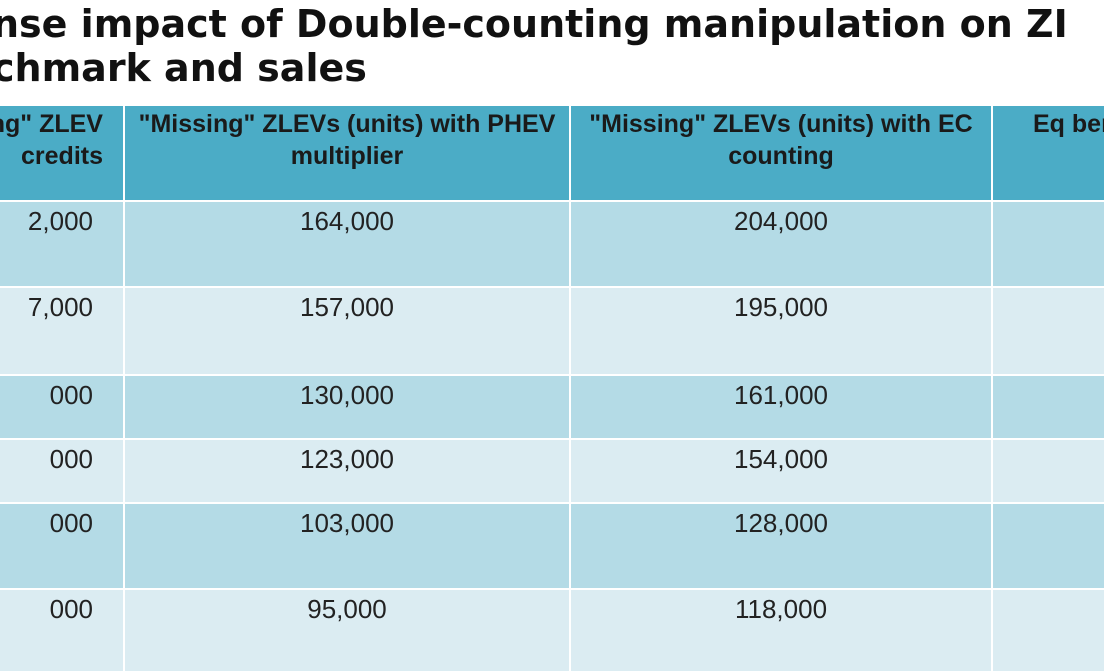 This screenshot has width=1104, height=671. I want to click on table-row: 000 103,000 128,000, so click(552, 545).